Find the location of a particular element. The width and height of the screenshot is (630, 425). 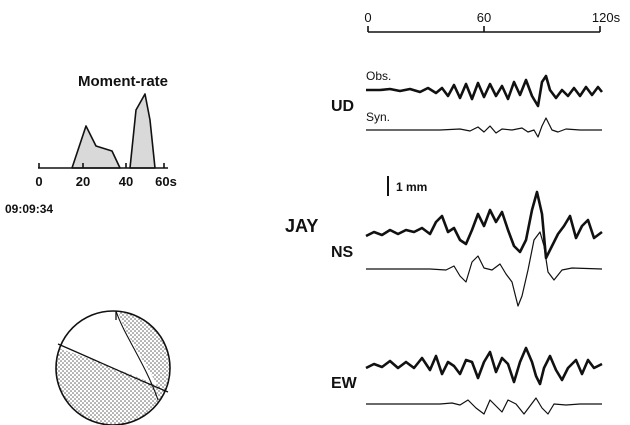

moment-rate-tick-0: 0 is located at coordinates (38, 181).